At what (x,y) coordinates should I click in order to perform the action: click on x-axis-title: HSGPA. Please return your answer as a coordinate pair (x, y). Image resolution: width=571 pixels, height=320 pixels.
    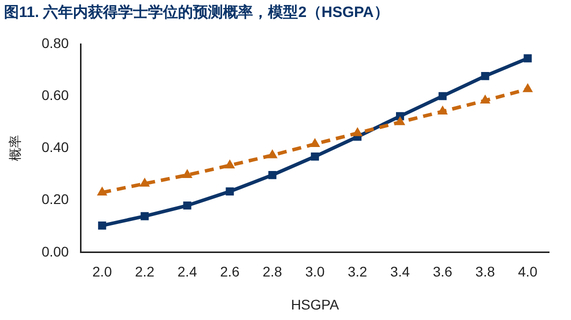
    Looking at the image, I should click on (315, 304).